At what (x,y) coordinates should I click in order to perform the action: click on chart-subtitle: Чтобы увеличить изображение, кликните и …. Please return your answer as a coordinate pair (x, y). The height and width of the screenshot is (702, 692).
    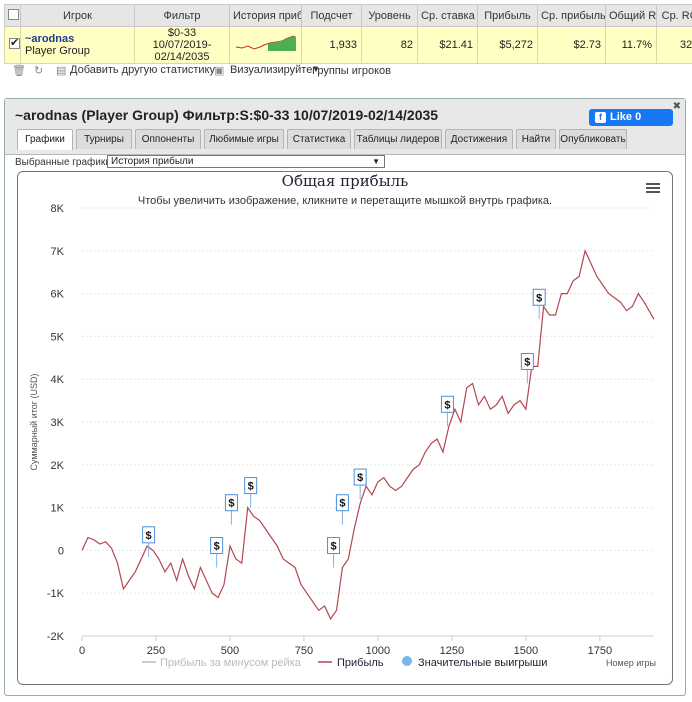
    Looking at the image, I should click on (345, 201).